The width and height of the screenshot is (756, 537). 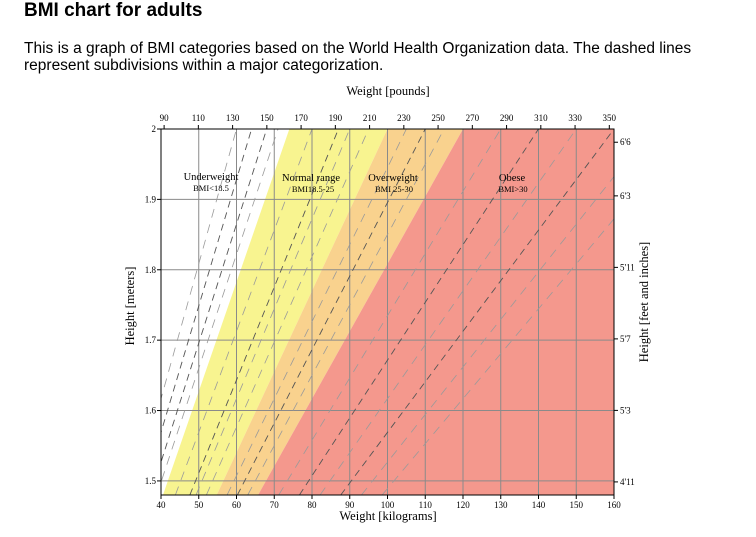 What do you see at coordinates (388, 505) in the screenshot?
I see `x-tick-label-100: 100` at bounding box center [388, 505].